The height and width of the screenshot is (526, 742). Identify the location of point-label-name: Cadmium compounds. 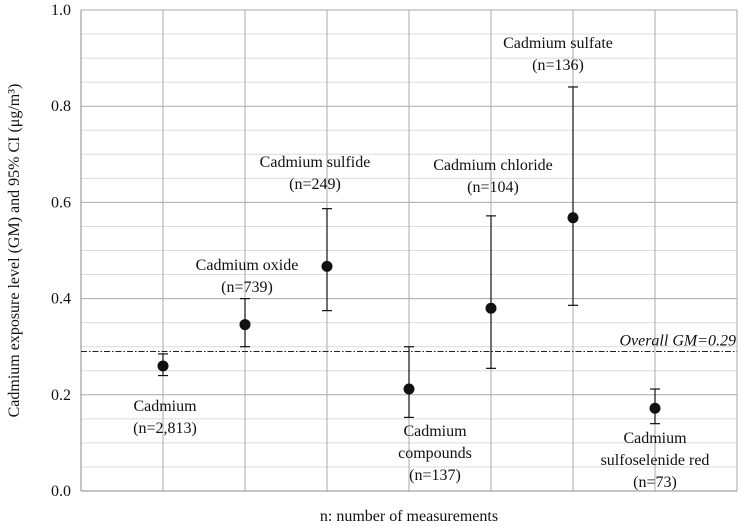
(435, 442).